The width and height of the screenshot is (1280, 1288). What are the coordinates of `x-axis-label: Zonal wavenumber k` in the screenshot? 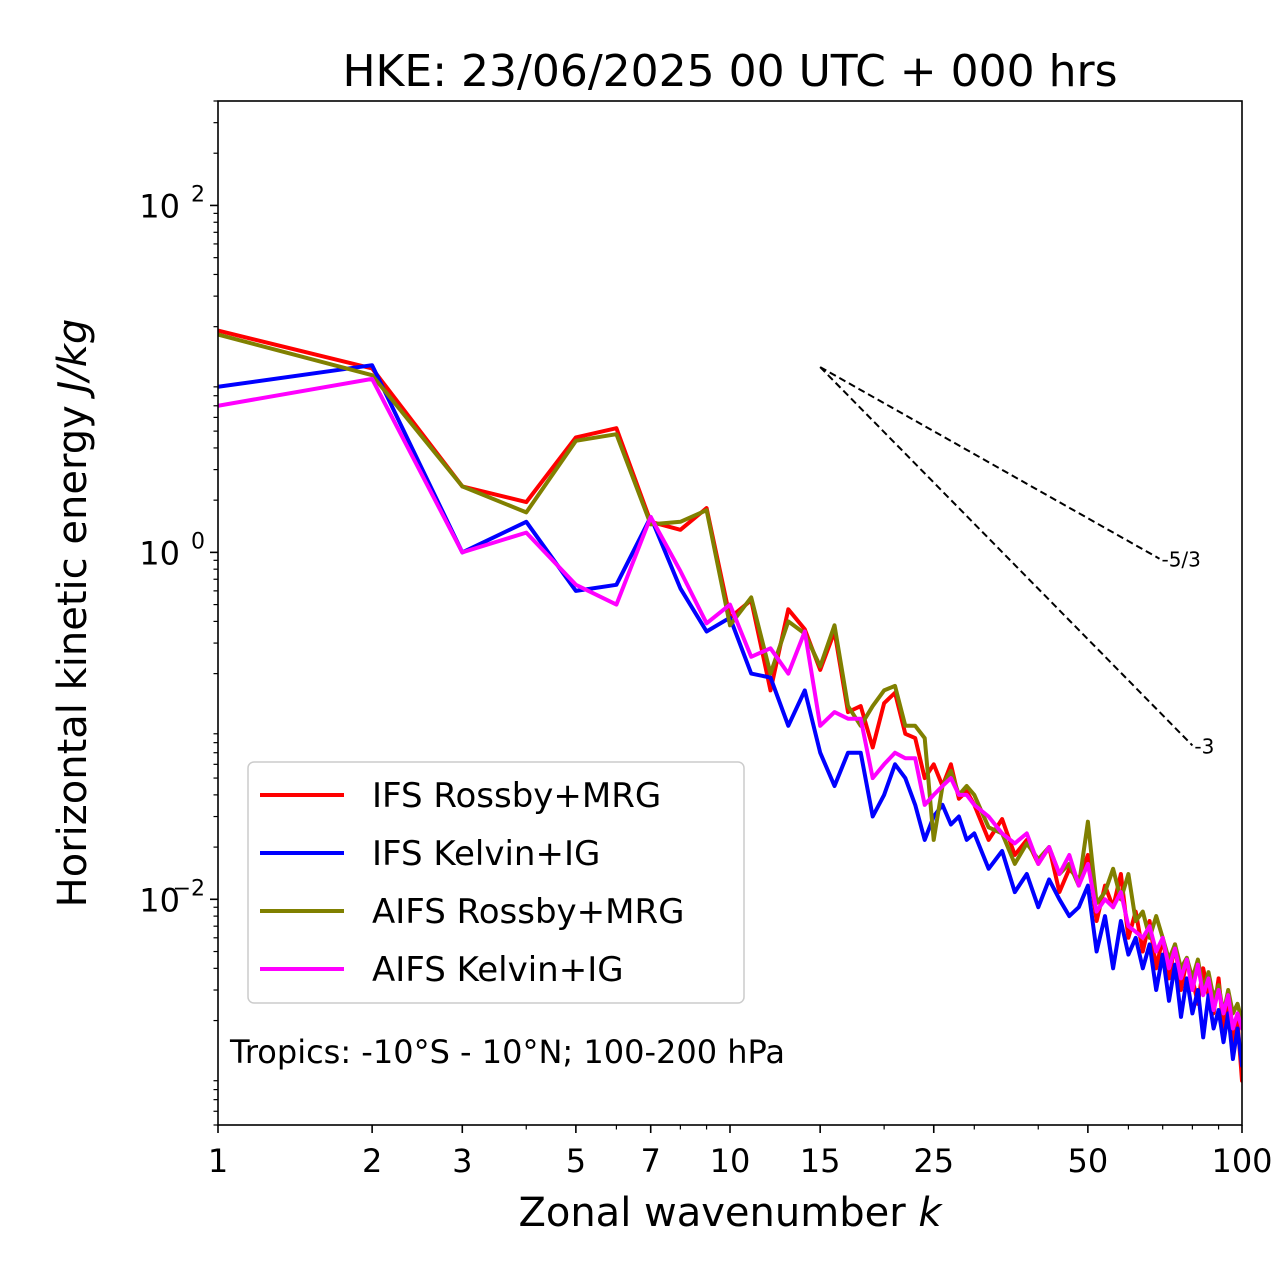 It's located at (730, 1213).